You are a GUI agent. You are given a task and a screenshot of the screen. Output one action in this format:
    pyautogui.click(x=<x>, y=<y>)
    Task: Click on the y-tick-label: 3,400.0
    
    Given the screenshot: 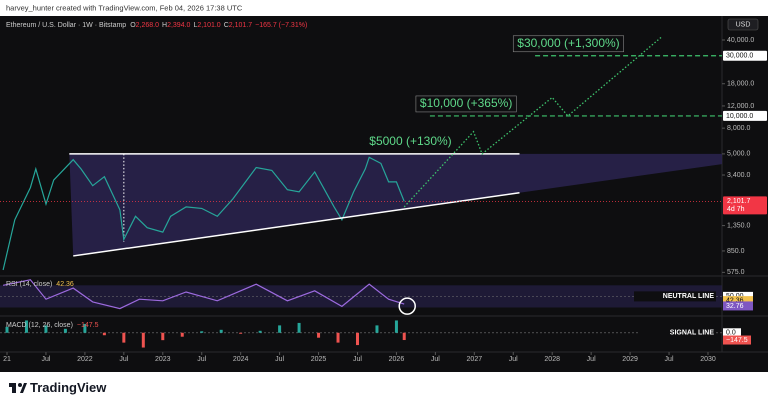 What is the action you would take?
    pyautogui.click(x=738, y=175)
    